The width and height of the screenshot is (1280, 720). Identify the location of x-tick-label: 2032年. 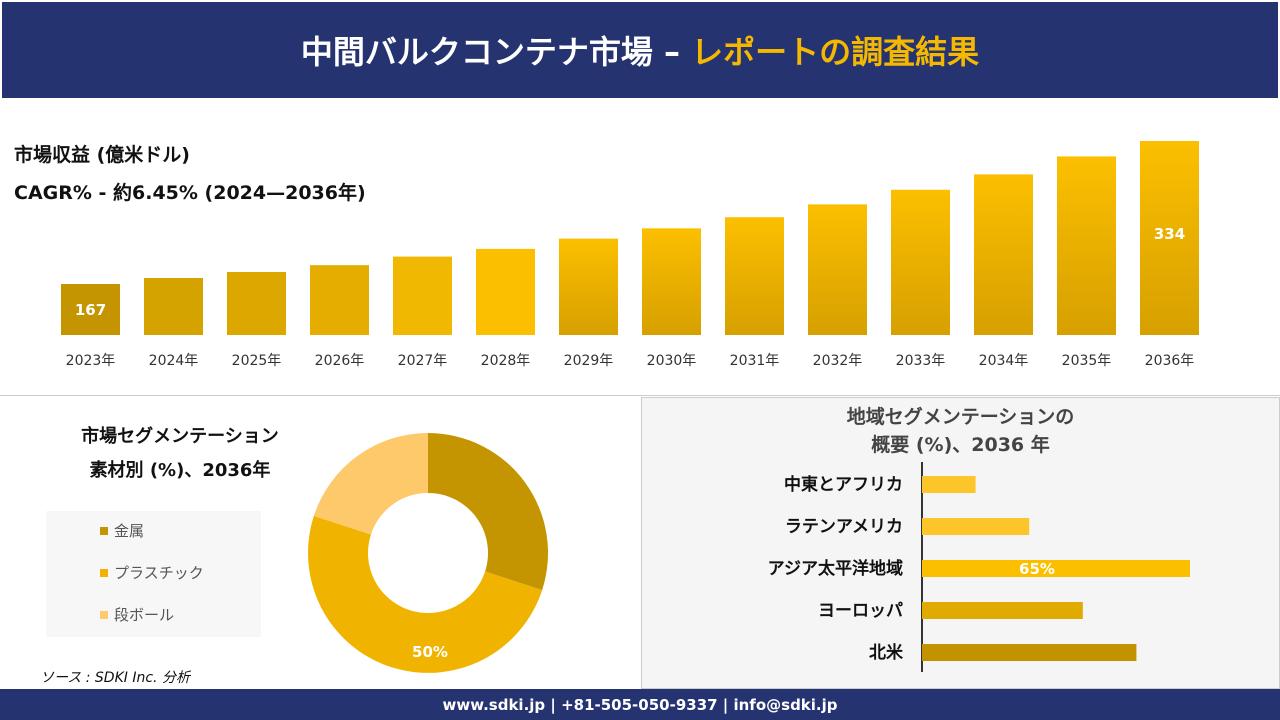
(838, 361).